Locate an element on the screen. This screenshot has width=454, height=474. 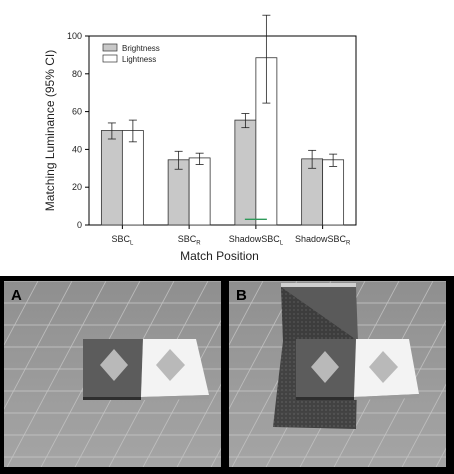
x-tick-label: ShadowSBCR is located at coordinates (323, 240).